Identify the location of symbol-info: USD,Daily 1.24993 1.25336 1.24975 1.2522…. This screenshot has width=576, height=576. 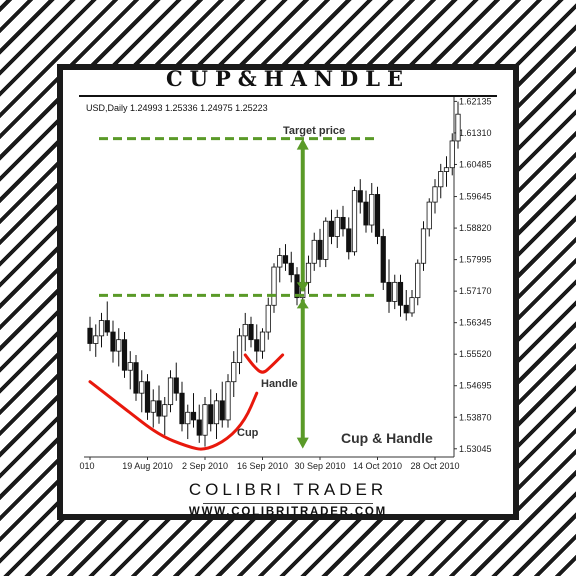
(177, 108).